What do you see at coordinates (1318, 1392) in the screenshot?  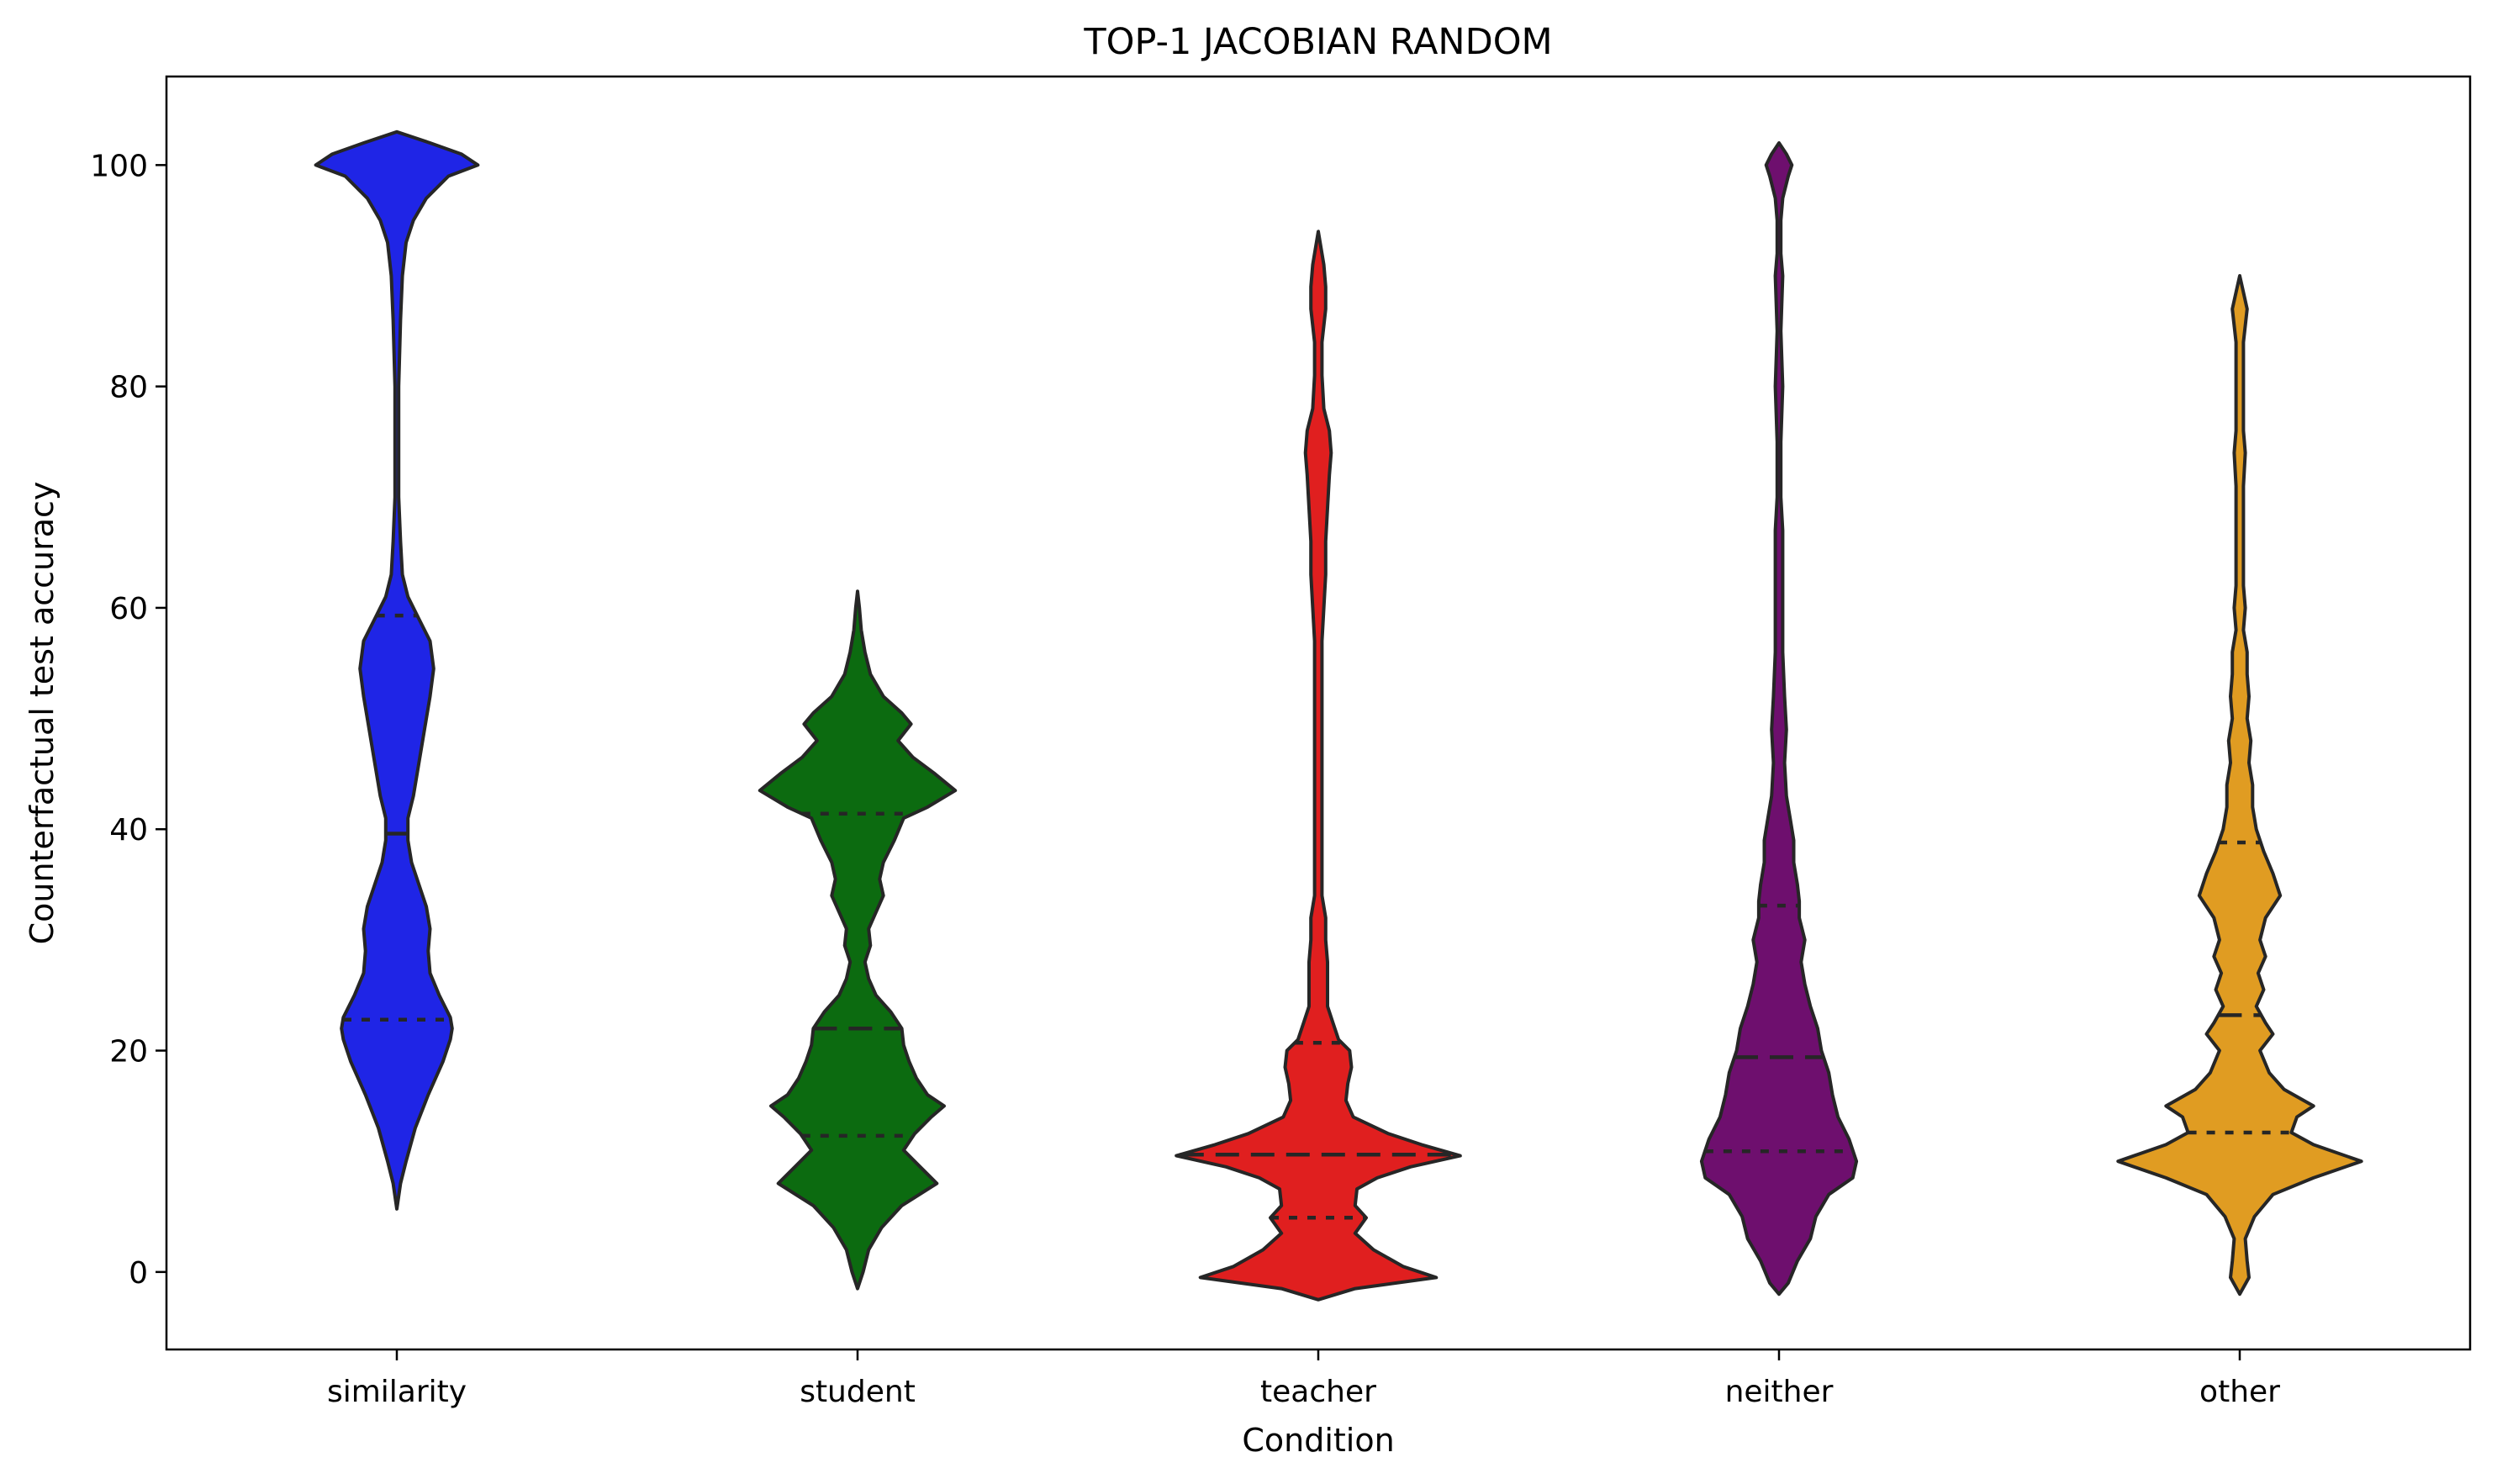 I see `x-tick-label-teacher: teacher` at bounding box center [1318, 1392].